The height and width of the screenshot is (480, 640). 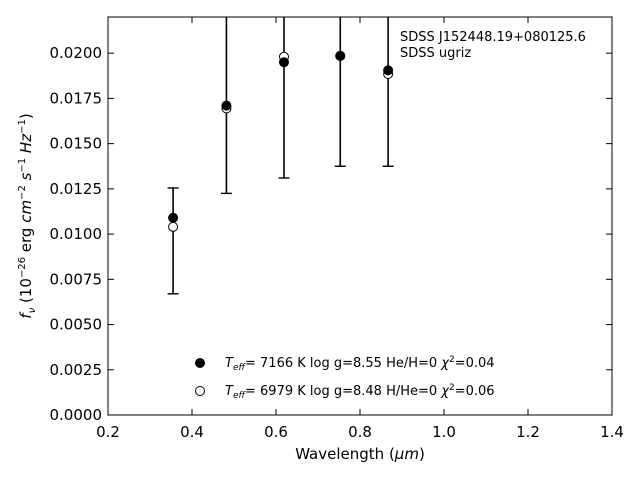 I want to click on x-tick-label: 1.2, so click(x=528, y=432).